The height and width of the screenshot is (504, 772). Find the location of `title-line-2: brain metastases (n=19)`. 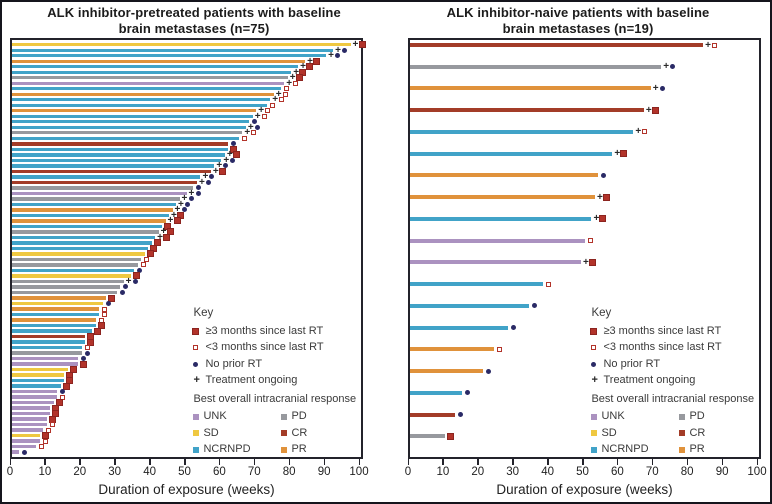

title-line-2: brain metastases (n=19) is located at coordinates (578, 29).